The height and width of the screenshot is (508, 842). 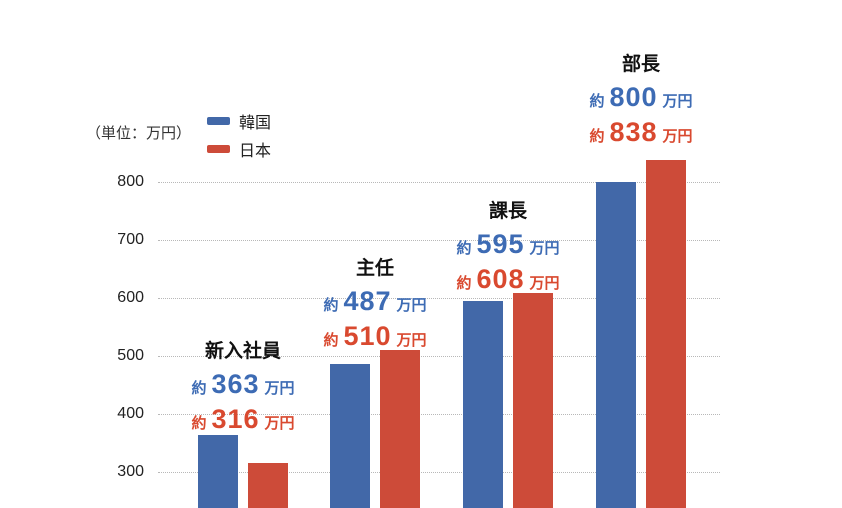 I want to click on y-axis-tick-800: 800, so click(x=130, y=181).